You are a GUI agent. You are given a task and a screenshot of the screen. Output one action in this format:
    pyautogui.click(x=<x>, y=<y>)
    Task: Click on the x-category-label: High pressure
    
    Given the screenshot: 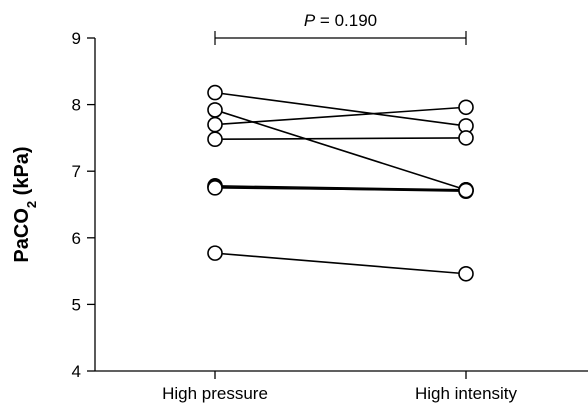 What is the action you would take?
    pyautogui.click(x=215, y=393)
    